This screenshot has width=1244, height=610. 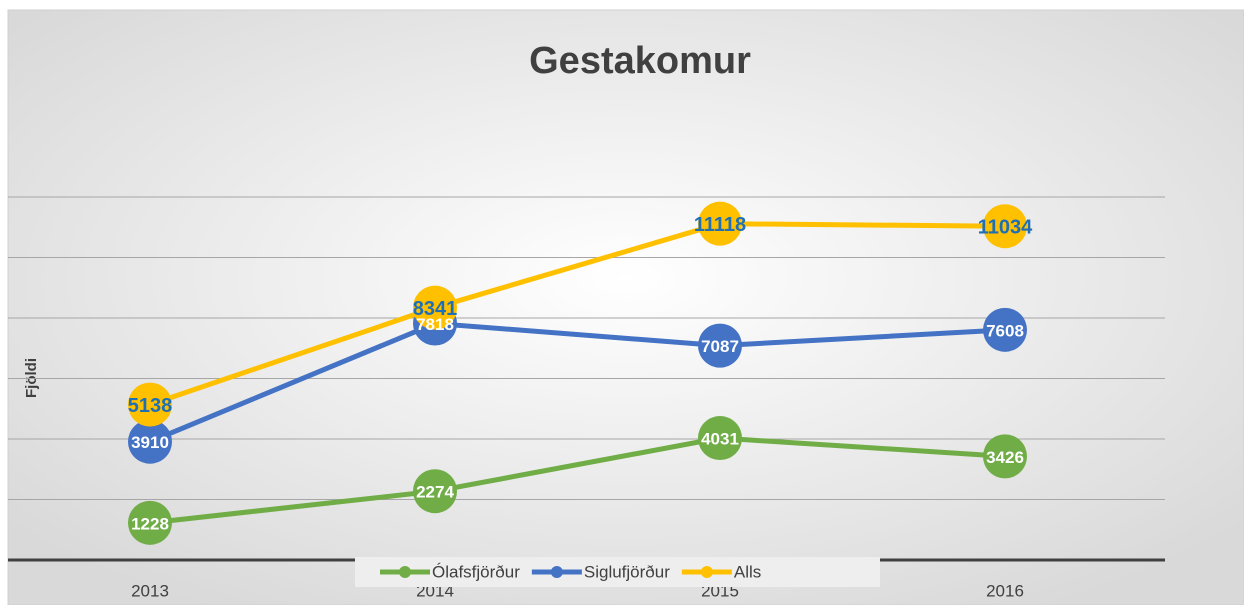 What do you see at coordinates (476, 571) in the screenshot?
I see `legend-label: Ólafsfjörður` at bounding box center [476, 571].